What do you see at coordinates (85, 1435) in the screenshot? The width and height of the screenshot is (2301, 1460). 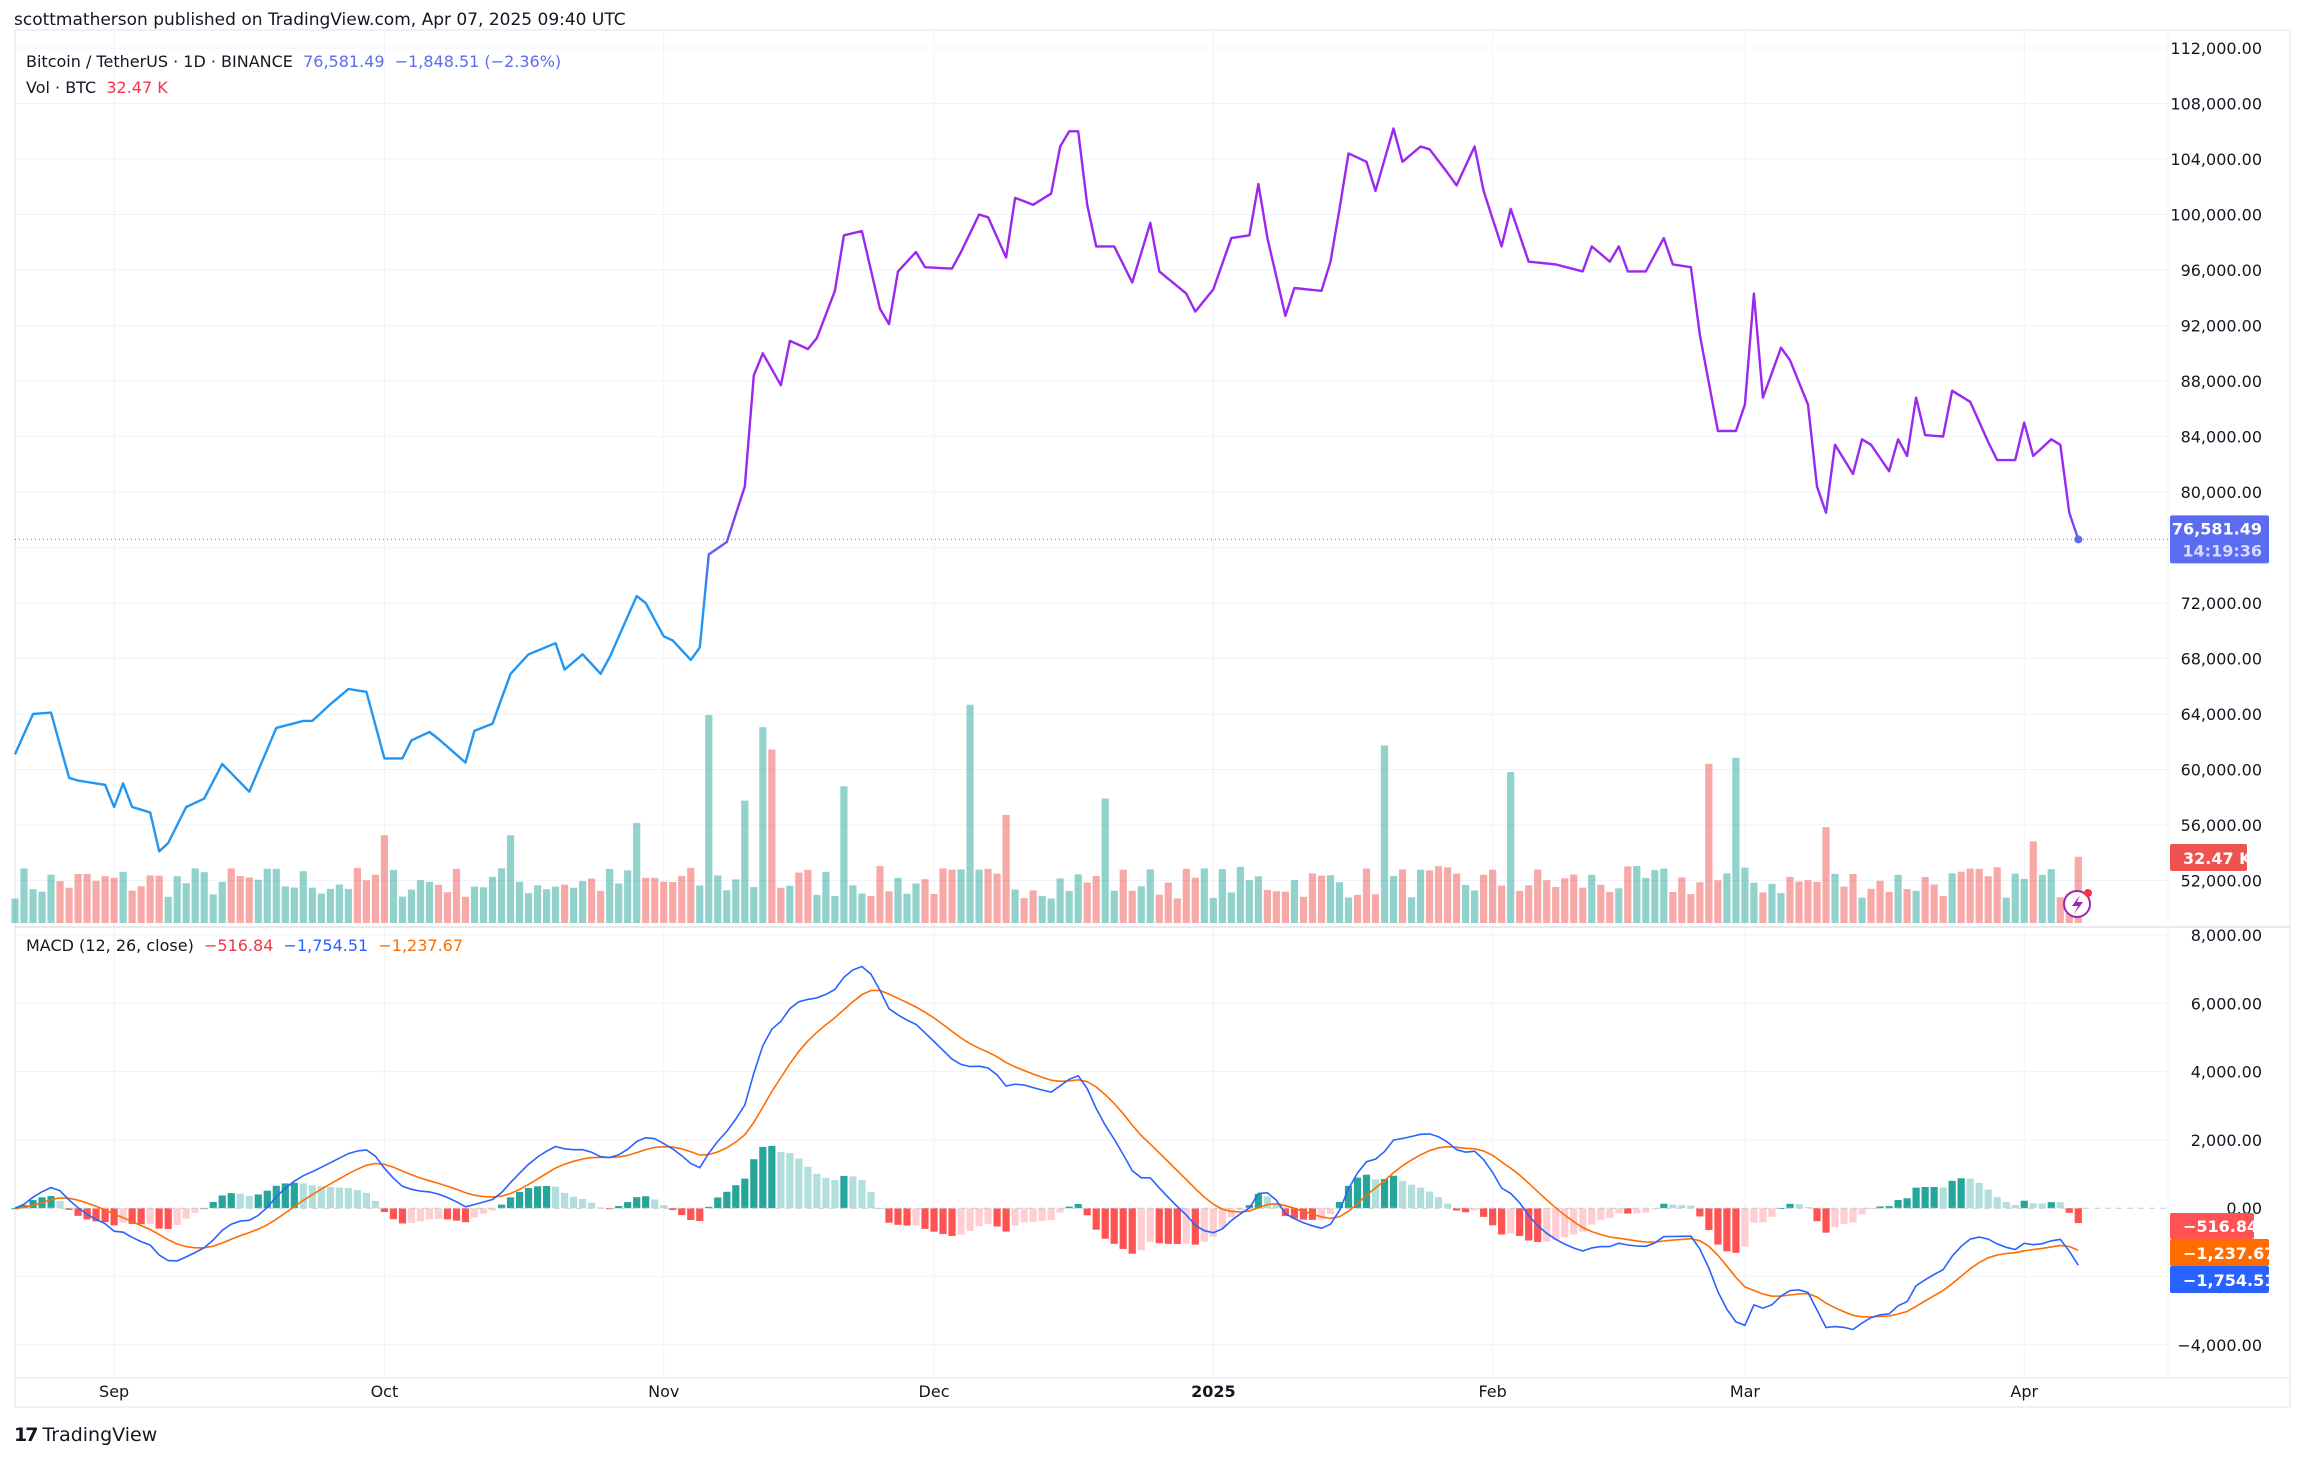 I see `tradingview-logo: 17 TradingView` at bounding box center [85, 1435].